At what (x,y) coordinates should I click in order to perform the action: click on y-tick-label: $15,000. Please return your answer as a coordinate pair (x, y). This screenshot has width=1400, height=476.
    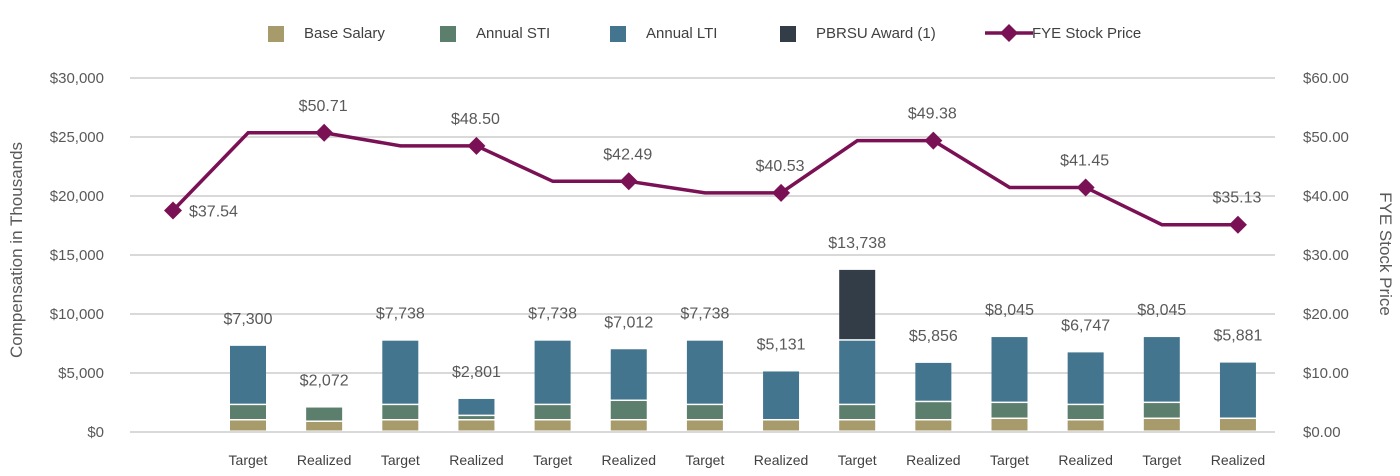
    Looking at the image, I should click on (77, 255).